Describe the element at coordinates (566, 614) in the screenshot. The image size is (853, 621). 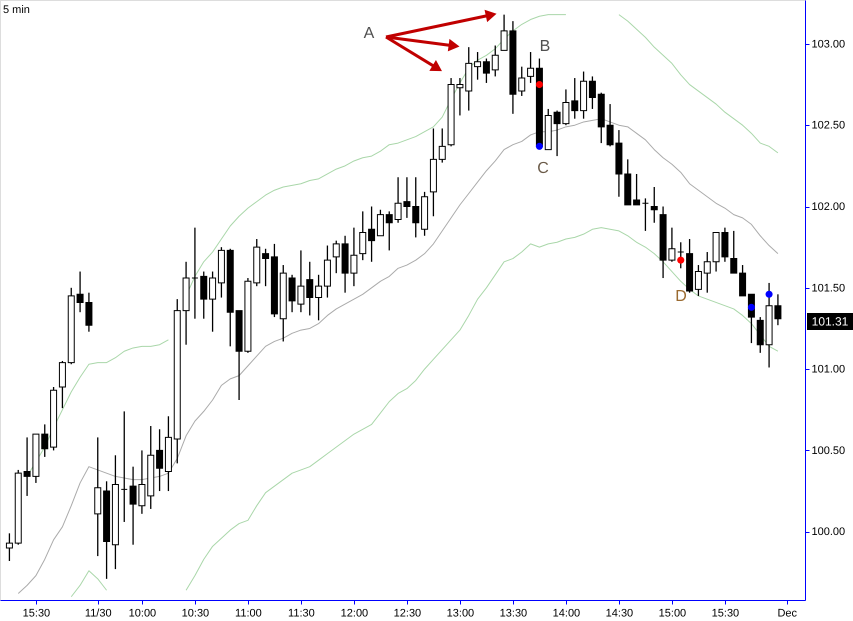
I see `x-tick-label: 14:00` at that location.